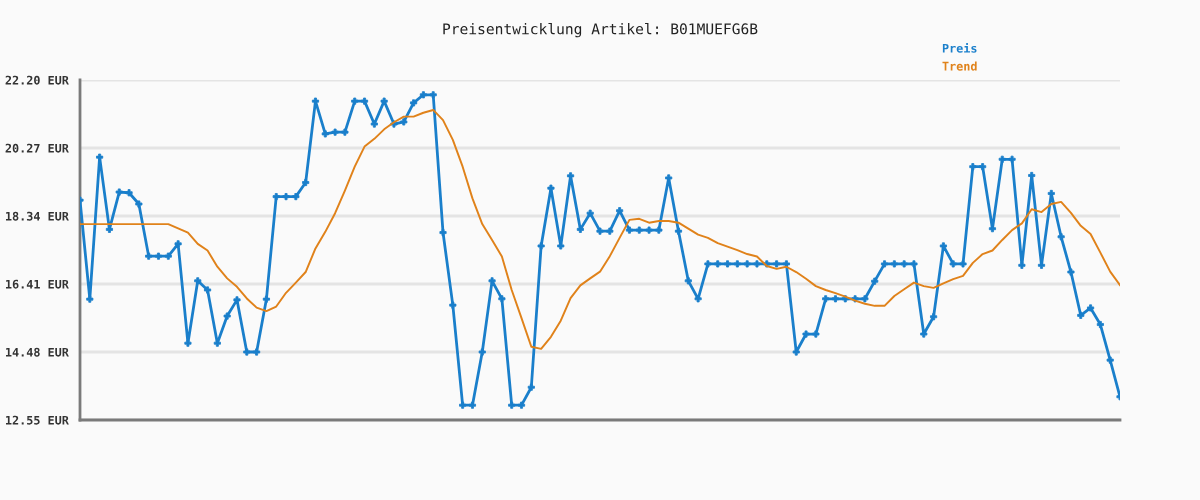  I want to click on y-tick-label: 16.41 EUR, so click(37, 284).